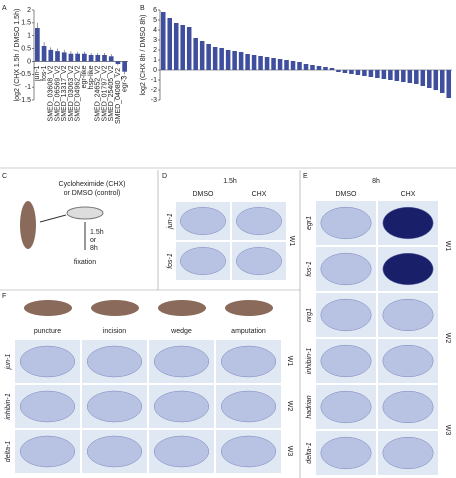 This screenshot has height=478, width=456. I want to click on treatment-label: or DMSO (control), so click(92, 193).